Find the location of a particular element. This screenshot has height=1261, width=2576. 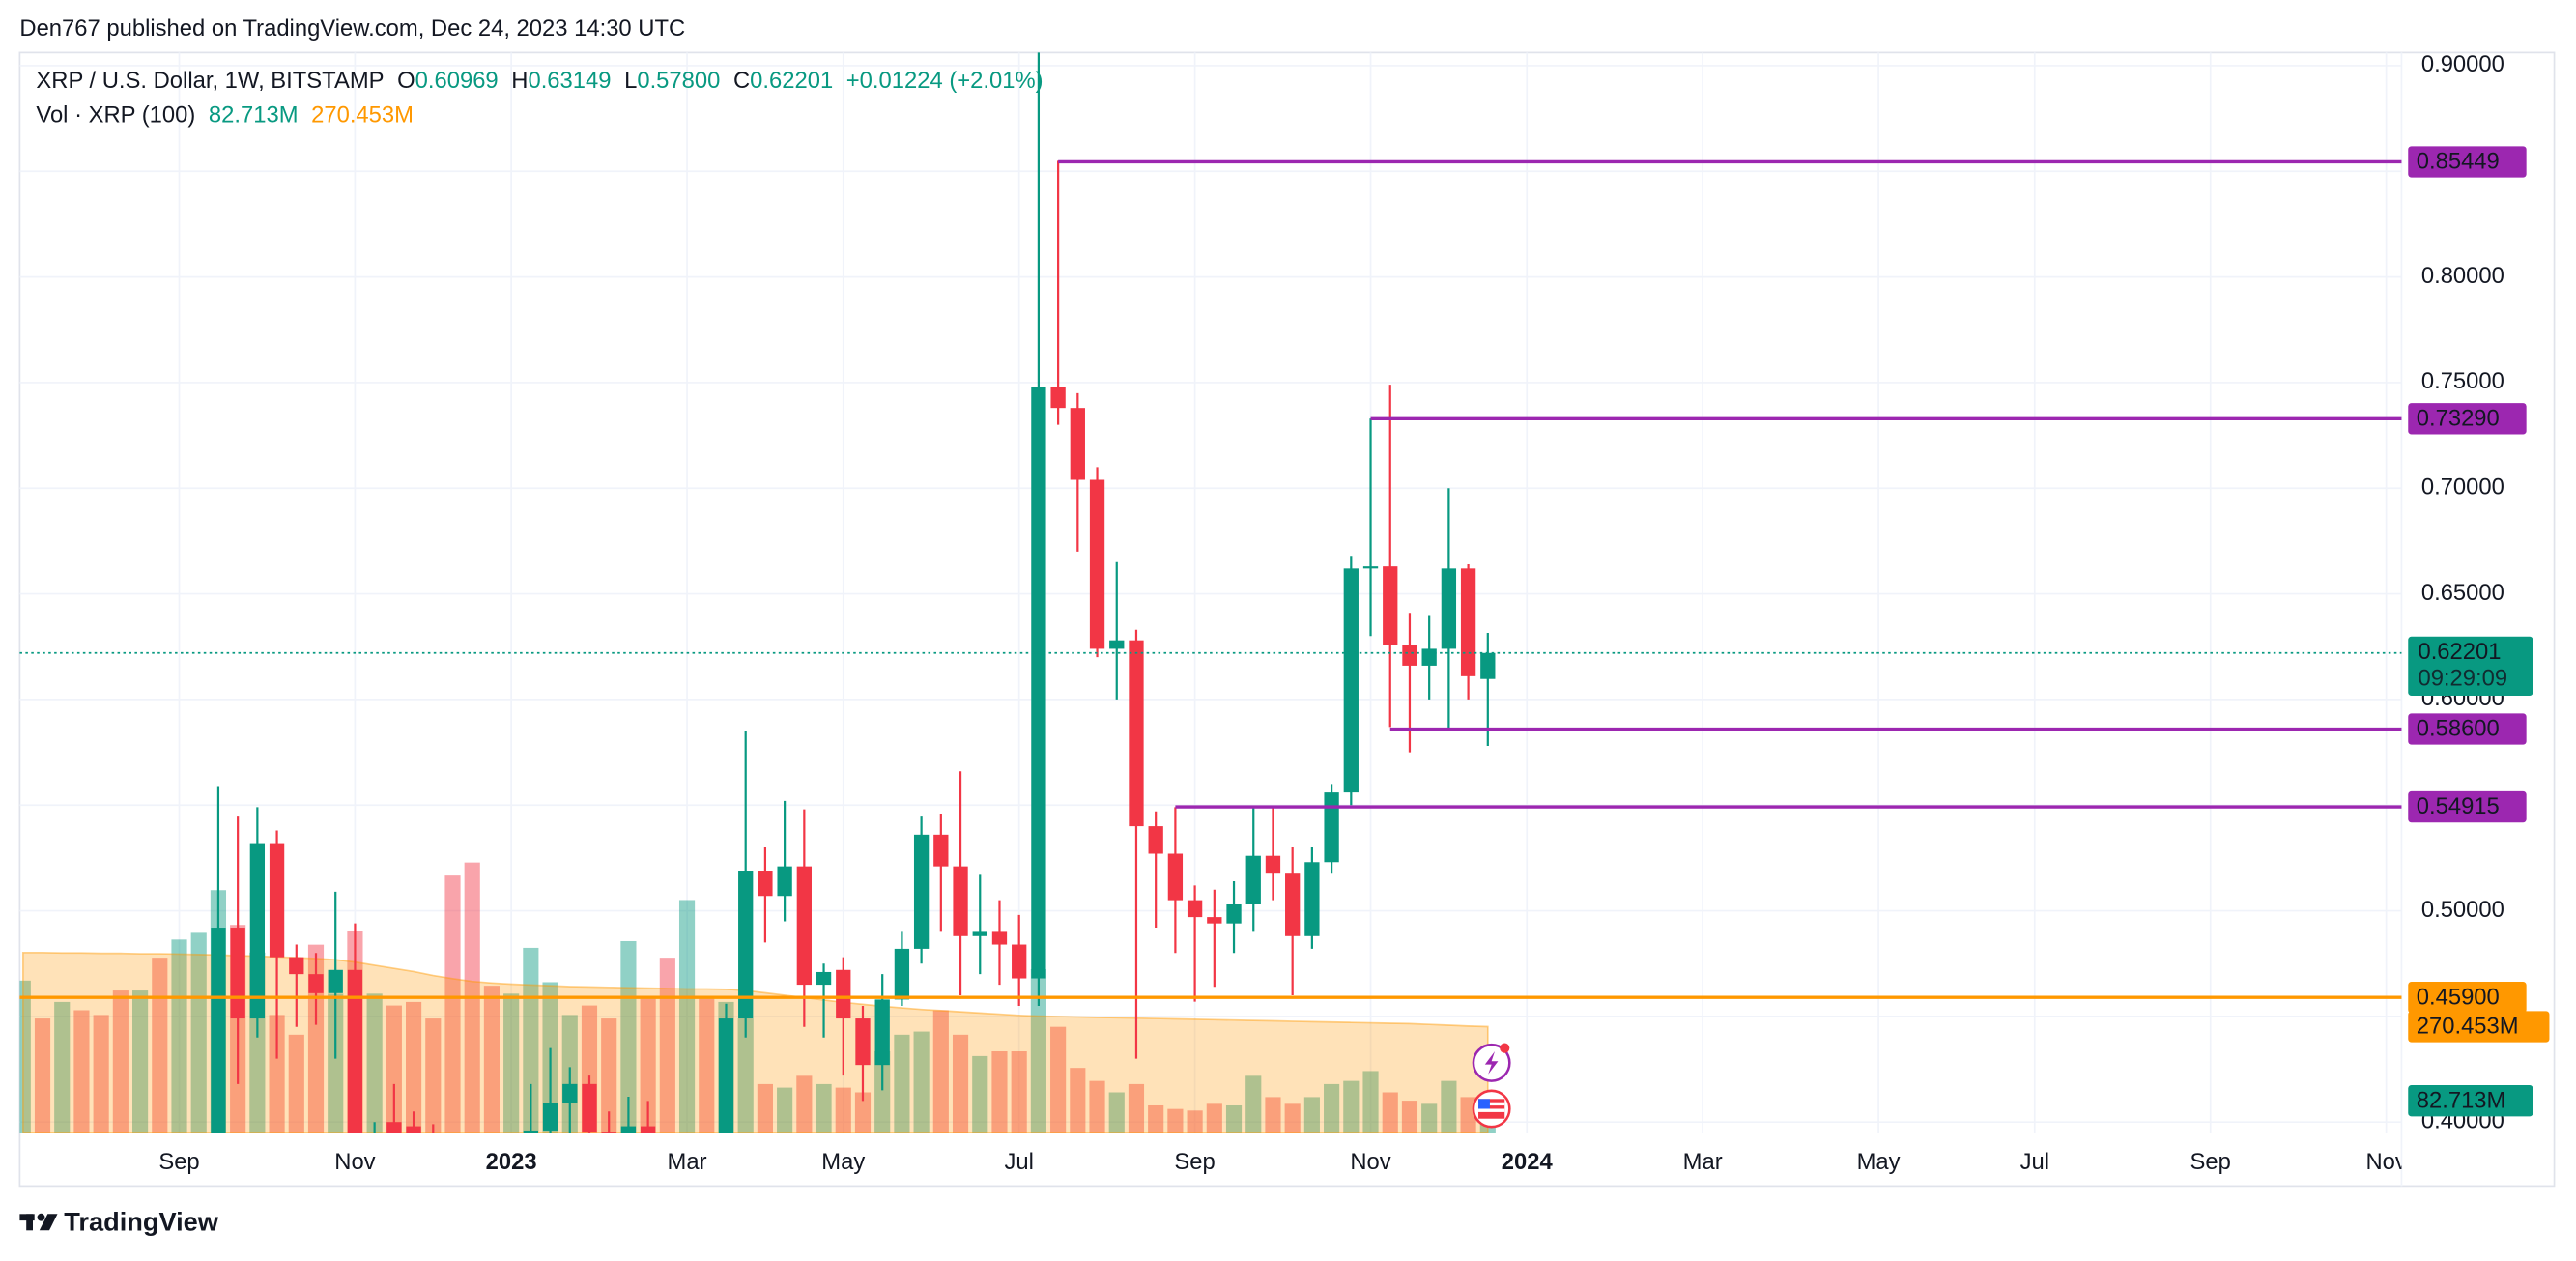

volume-pane is located at coordinates (758, 998).